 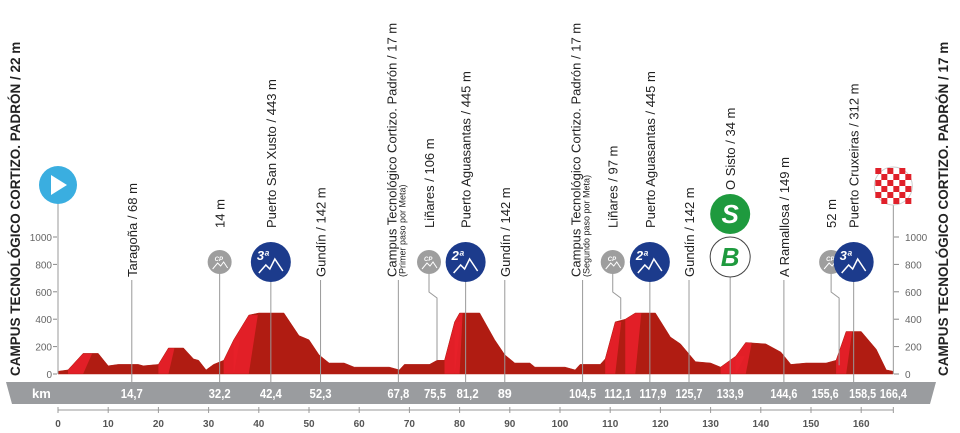 What do you see at coordinates (271, 394) in the screenshot?
I see `km-point-label: 42,4` at bounding box center [271, 394].